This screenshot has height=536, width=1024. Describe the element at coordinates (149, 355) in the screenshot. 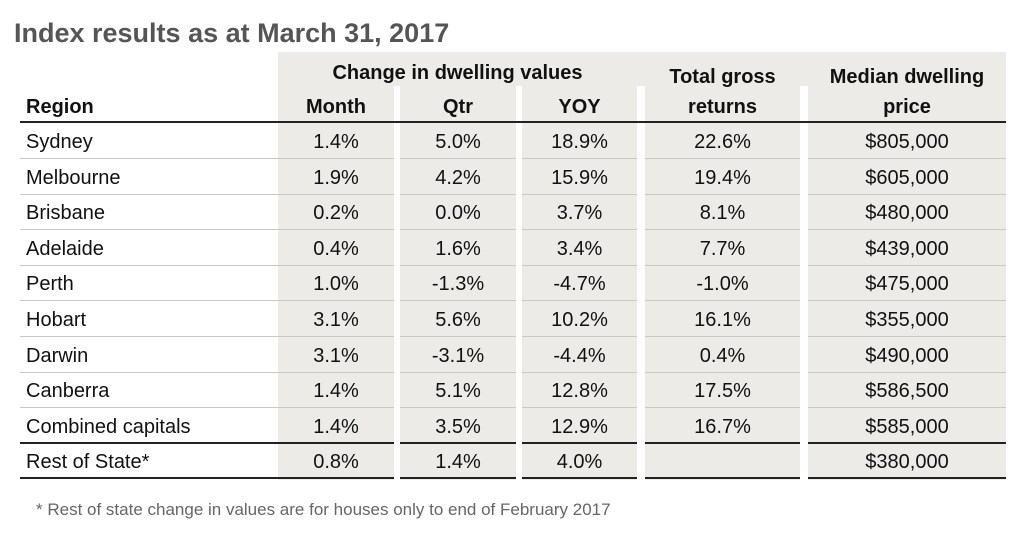

I see `cell-region: Darwin` at that location.